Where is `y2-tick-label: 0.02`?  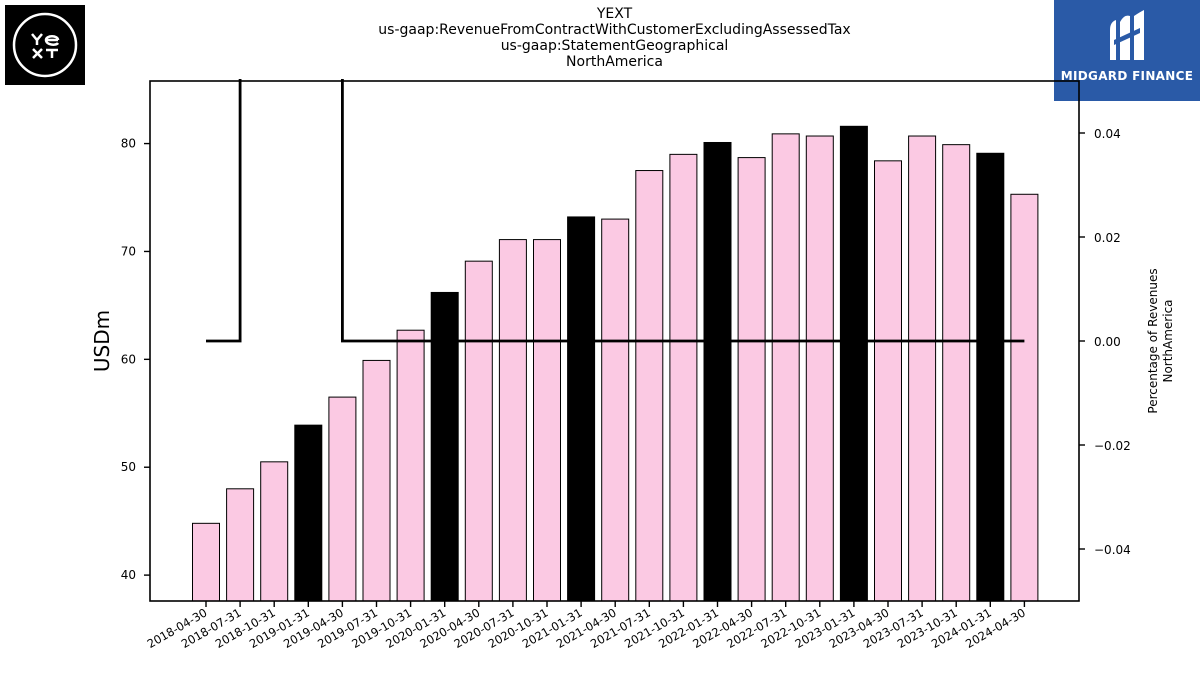
y2-tick-label: 0.02 is located at coordinates (1107, 238).